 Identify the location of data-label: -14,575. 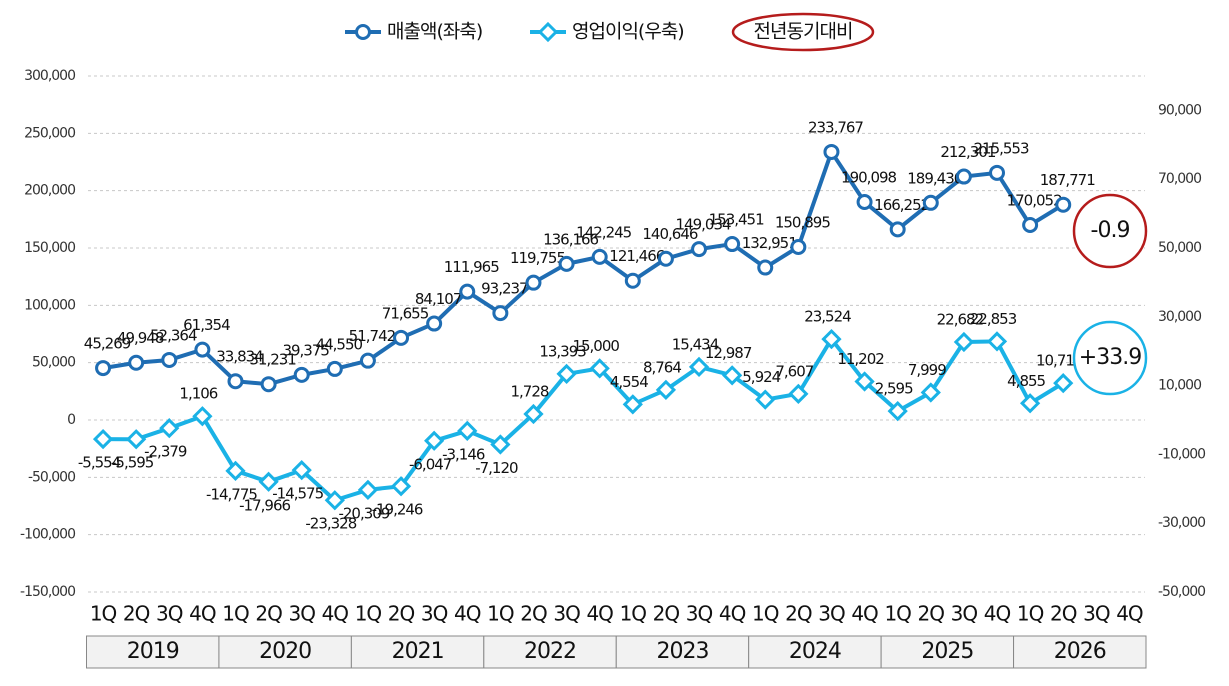
(297, 494).